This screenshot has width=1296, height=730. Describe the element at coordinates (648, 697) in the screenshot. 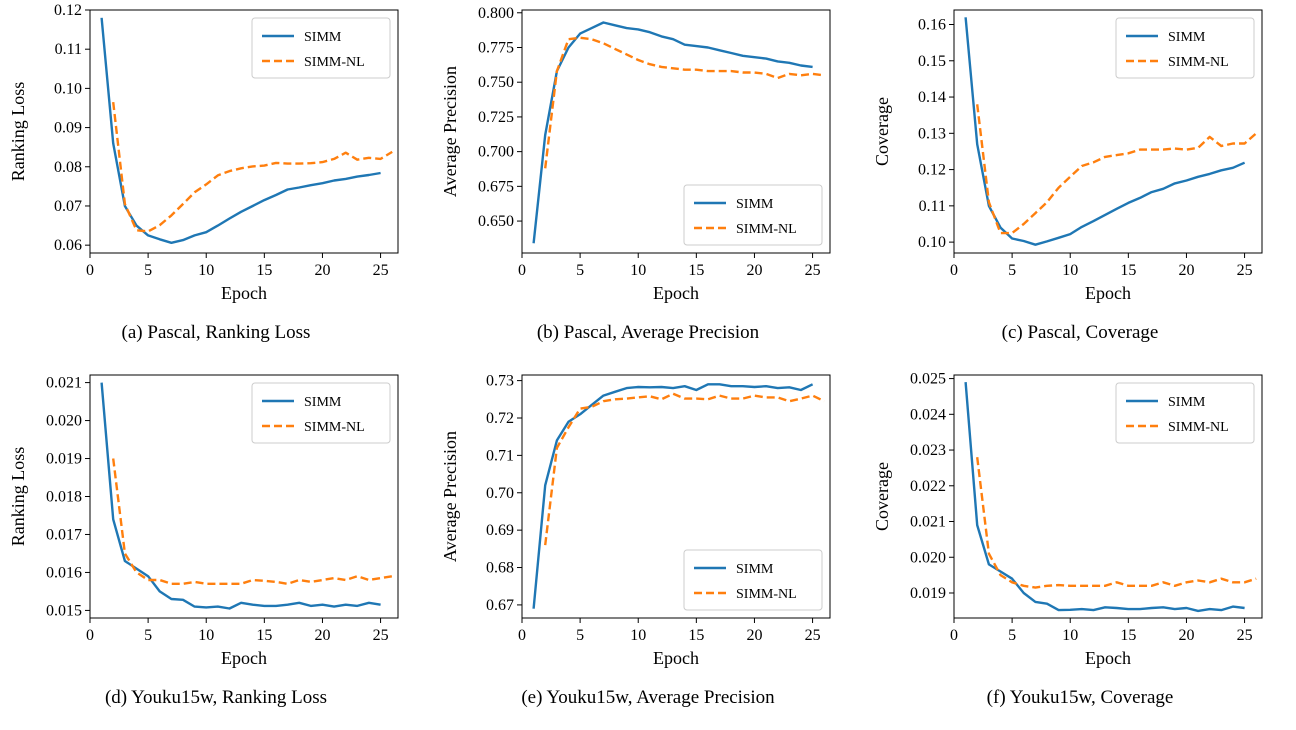

I see `chart-caption-e: (e) Youku15w, Average Precision` at that location.